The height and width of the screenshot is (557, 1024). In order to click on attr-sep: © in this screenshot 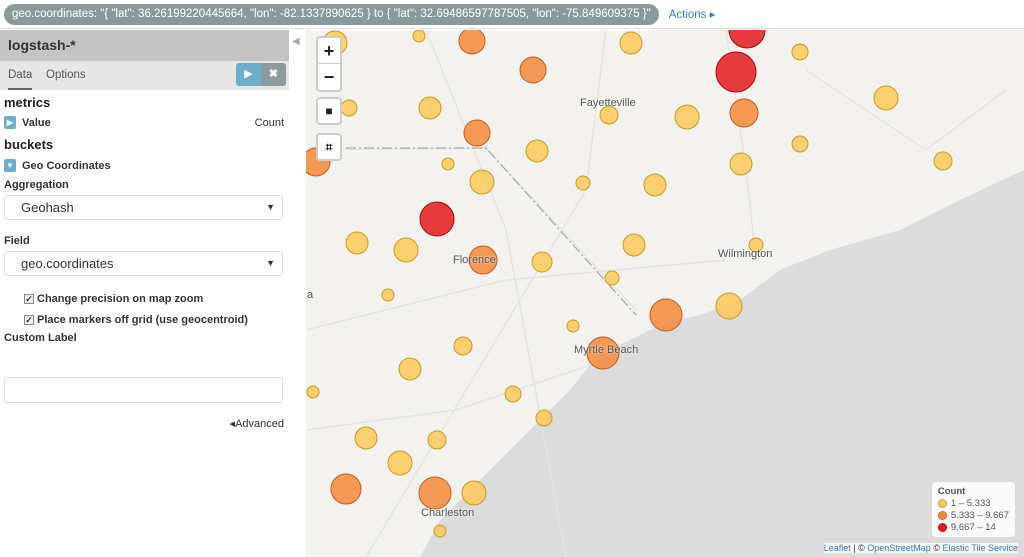, I will do `click(936, 548)`.